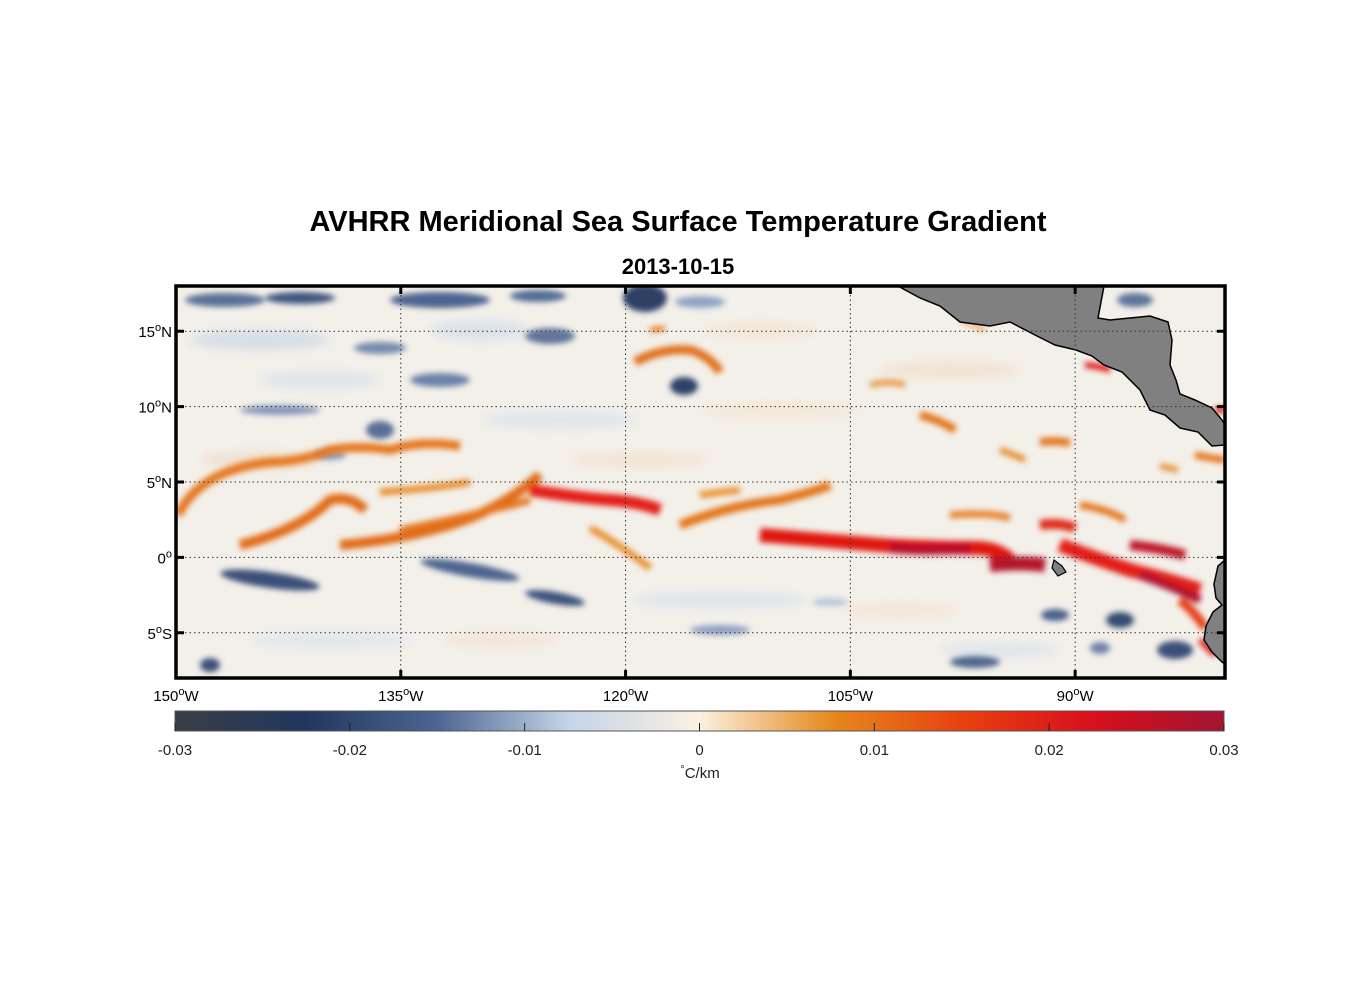 The image size is (1356, 1000). Describe the element at coordinates (874, 750) in the screenshot. I see `colorbar-tick-label: 0.01` at that location.